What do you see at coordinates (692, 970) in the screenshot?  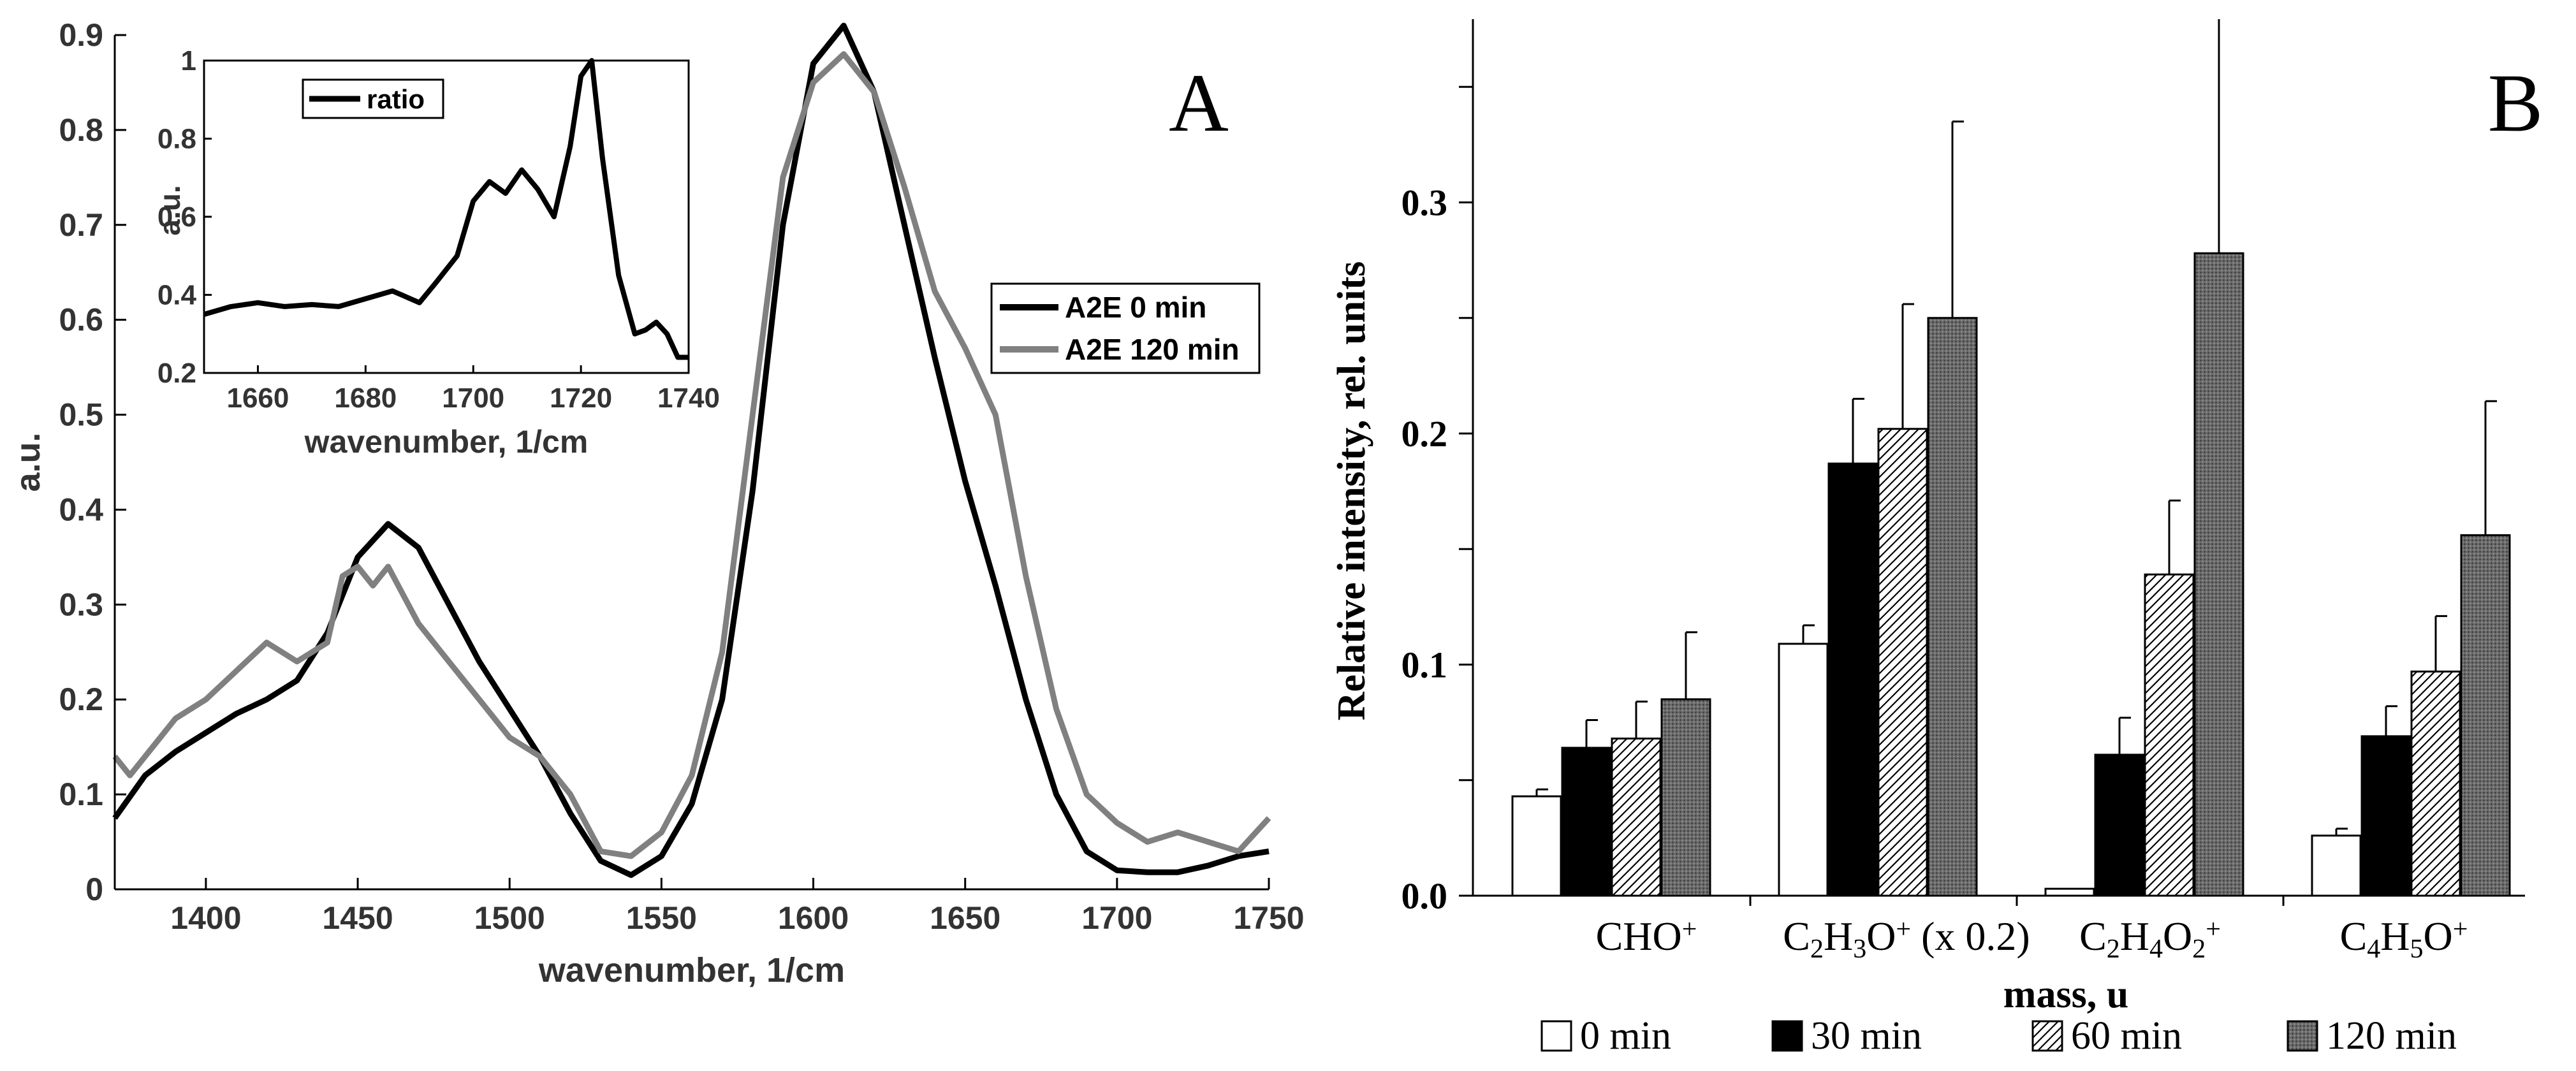 I see `panel-a-x-axis-label: wavenumber, 1/cm` at bounding box center [692, 970].